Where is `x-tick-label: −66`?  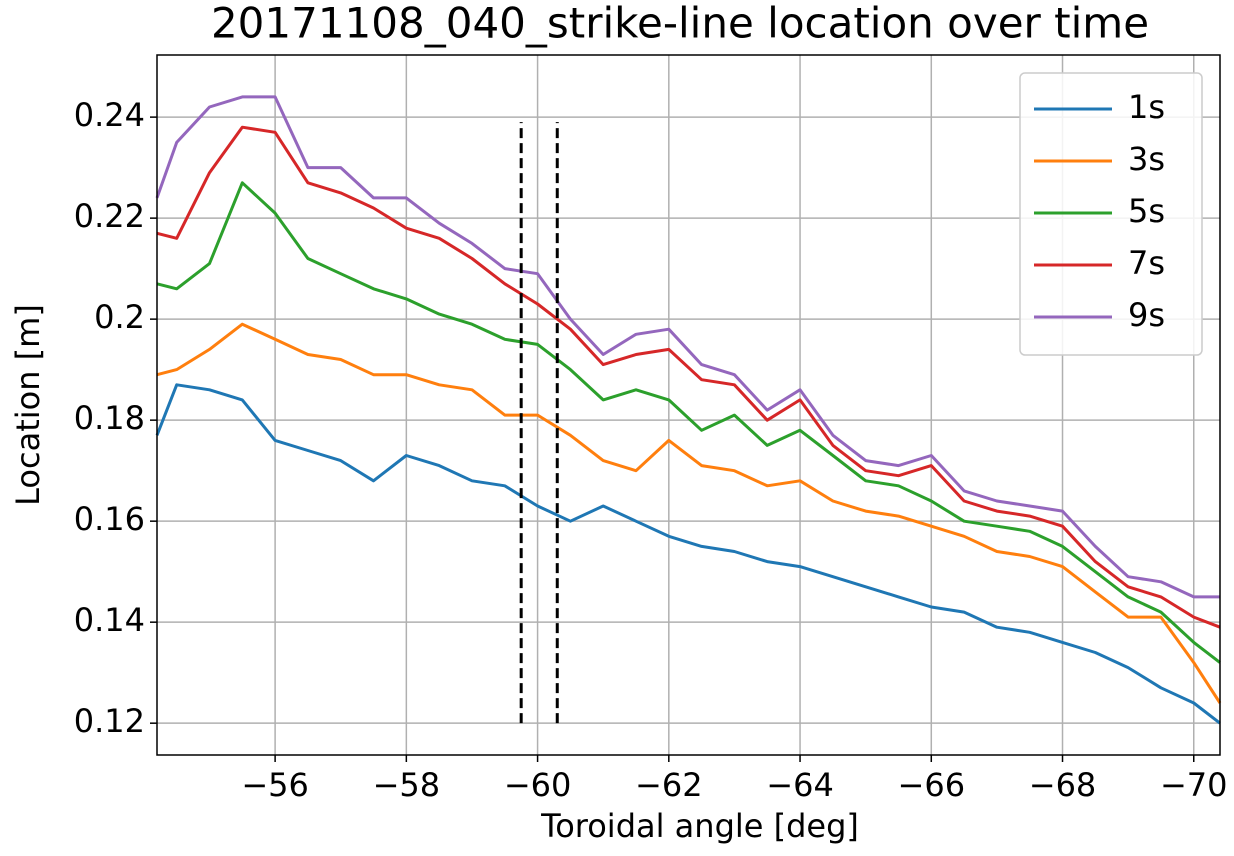 x-tick-label: −66 is located at coordinates (932, 785).